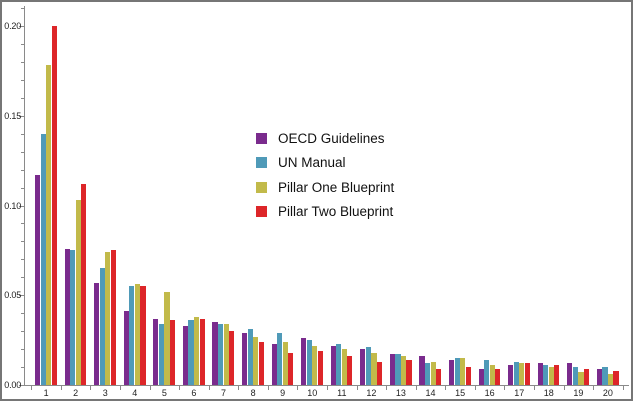 The width and height of the screenshot is (633, 401). I want to click on bar-oecd-guidelines-cat14, so click(422, 370).